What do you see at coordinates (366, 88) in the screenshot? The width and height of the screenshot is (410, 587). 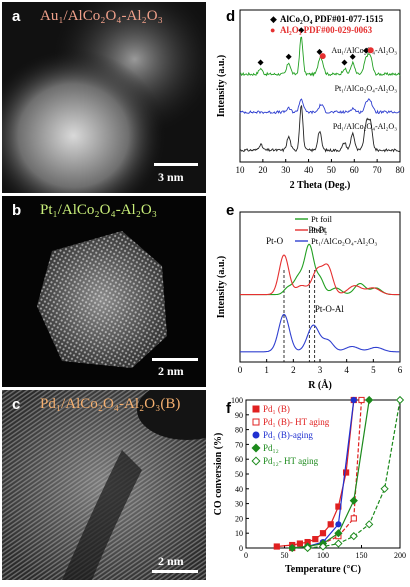 I see `xrd-series-label: Pt₁/AlCo₂O₄-Al₂O₃` at bounding box center [366, 88].